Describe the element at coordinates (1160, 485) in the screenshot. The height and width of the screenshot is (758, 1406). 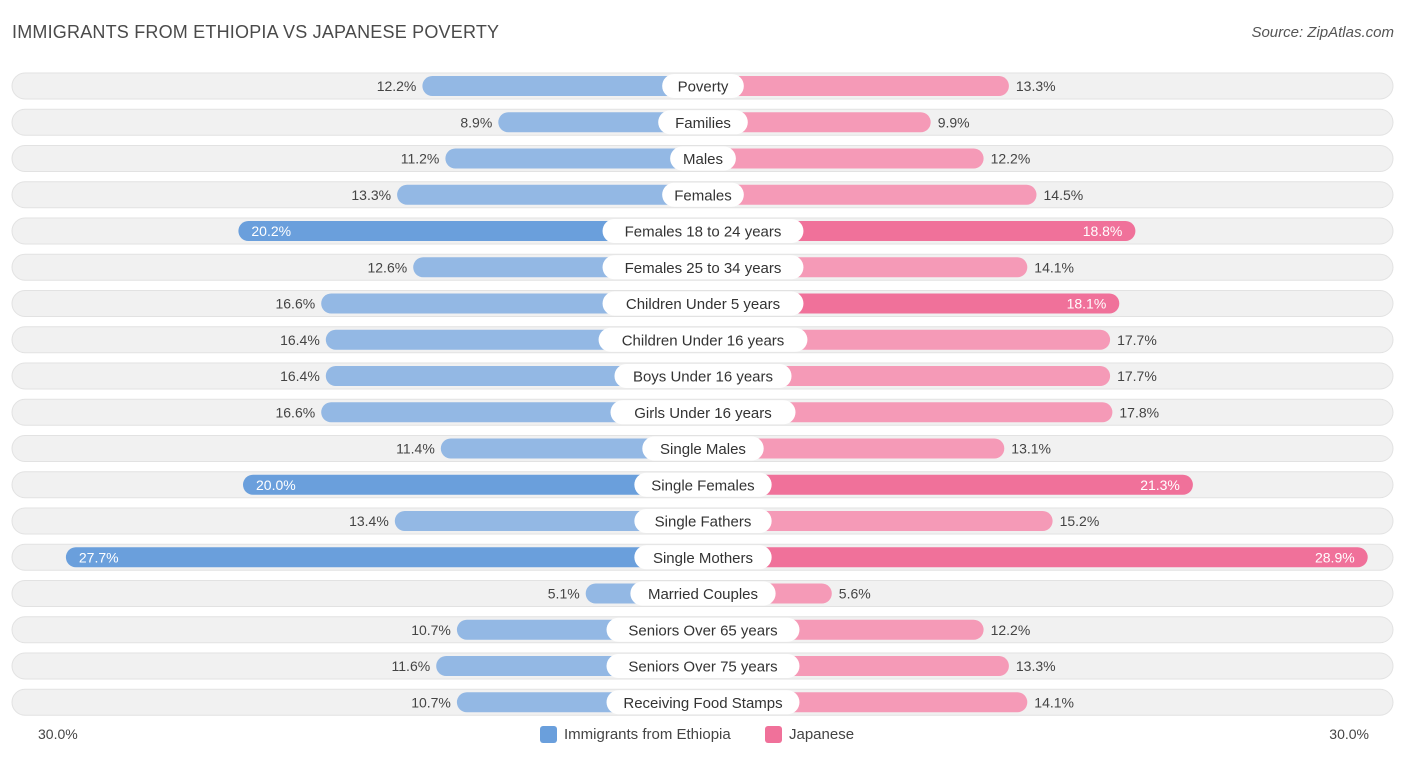
I see `value-label-japanese: 21.3%` at that location.